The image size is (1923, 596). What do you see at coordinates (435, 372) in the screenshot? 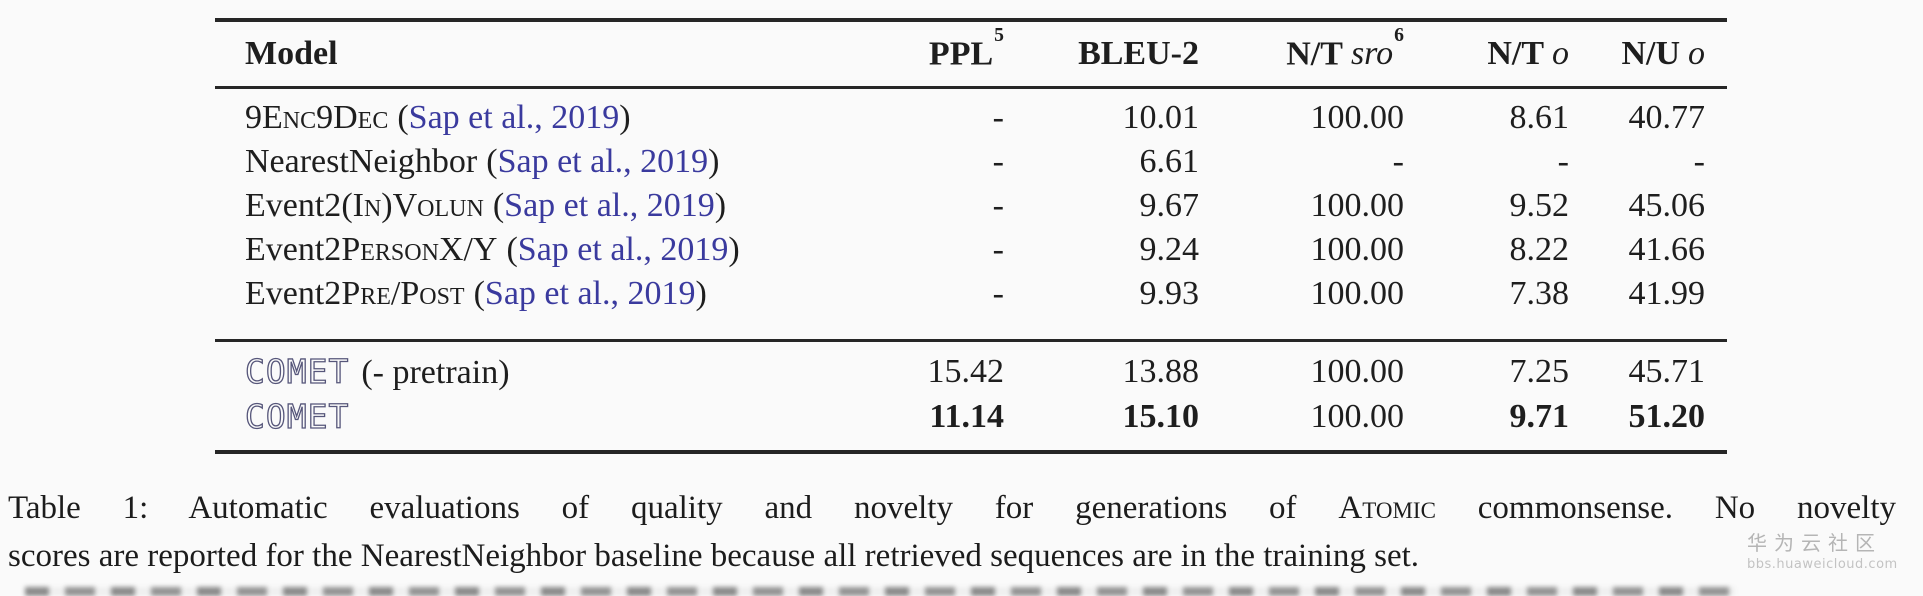
I see `model-name-suffix: (- pretrain)` at bounding box center [435, 372].